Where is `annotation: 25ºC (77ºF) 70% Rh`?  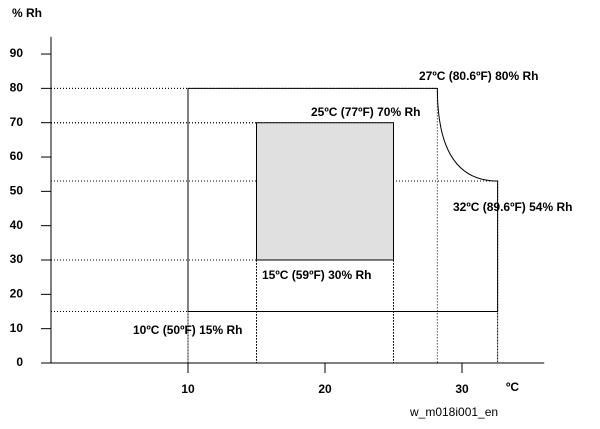 annotation: 25ºC (77ºF) 70% Rh is located at coordinates (365, 112).